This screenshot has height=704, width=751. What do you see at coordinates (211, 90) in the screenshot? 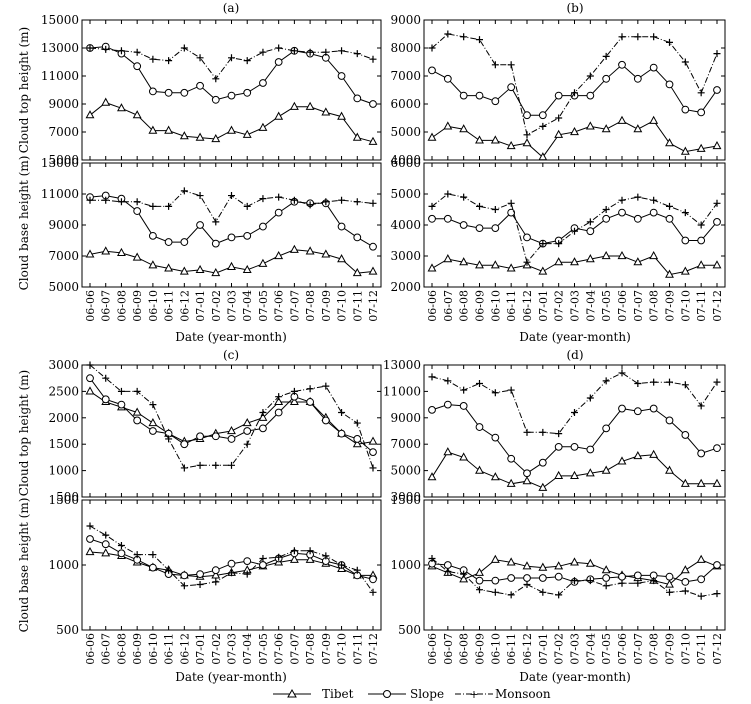
I see `panel-a-top-plot: 5000 7000 9000 11000 13000 15000` at bounding box center [211, 90].